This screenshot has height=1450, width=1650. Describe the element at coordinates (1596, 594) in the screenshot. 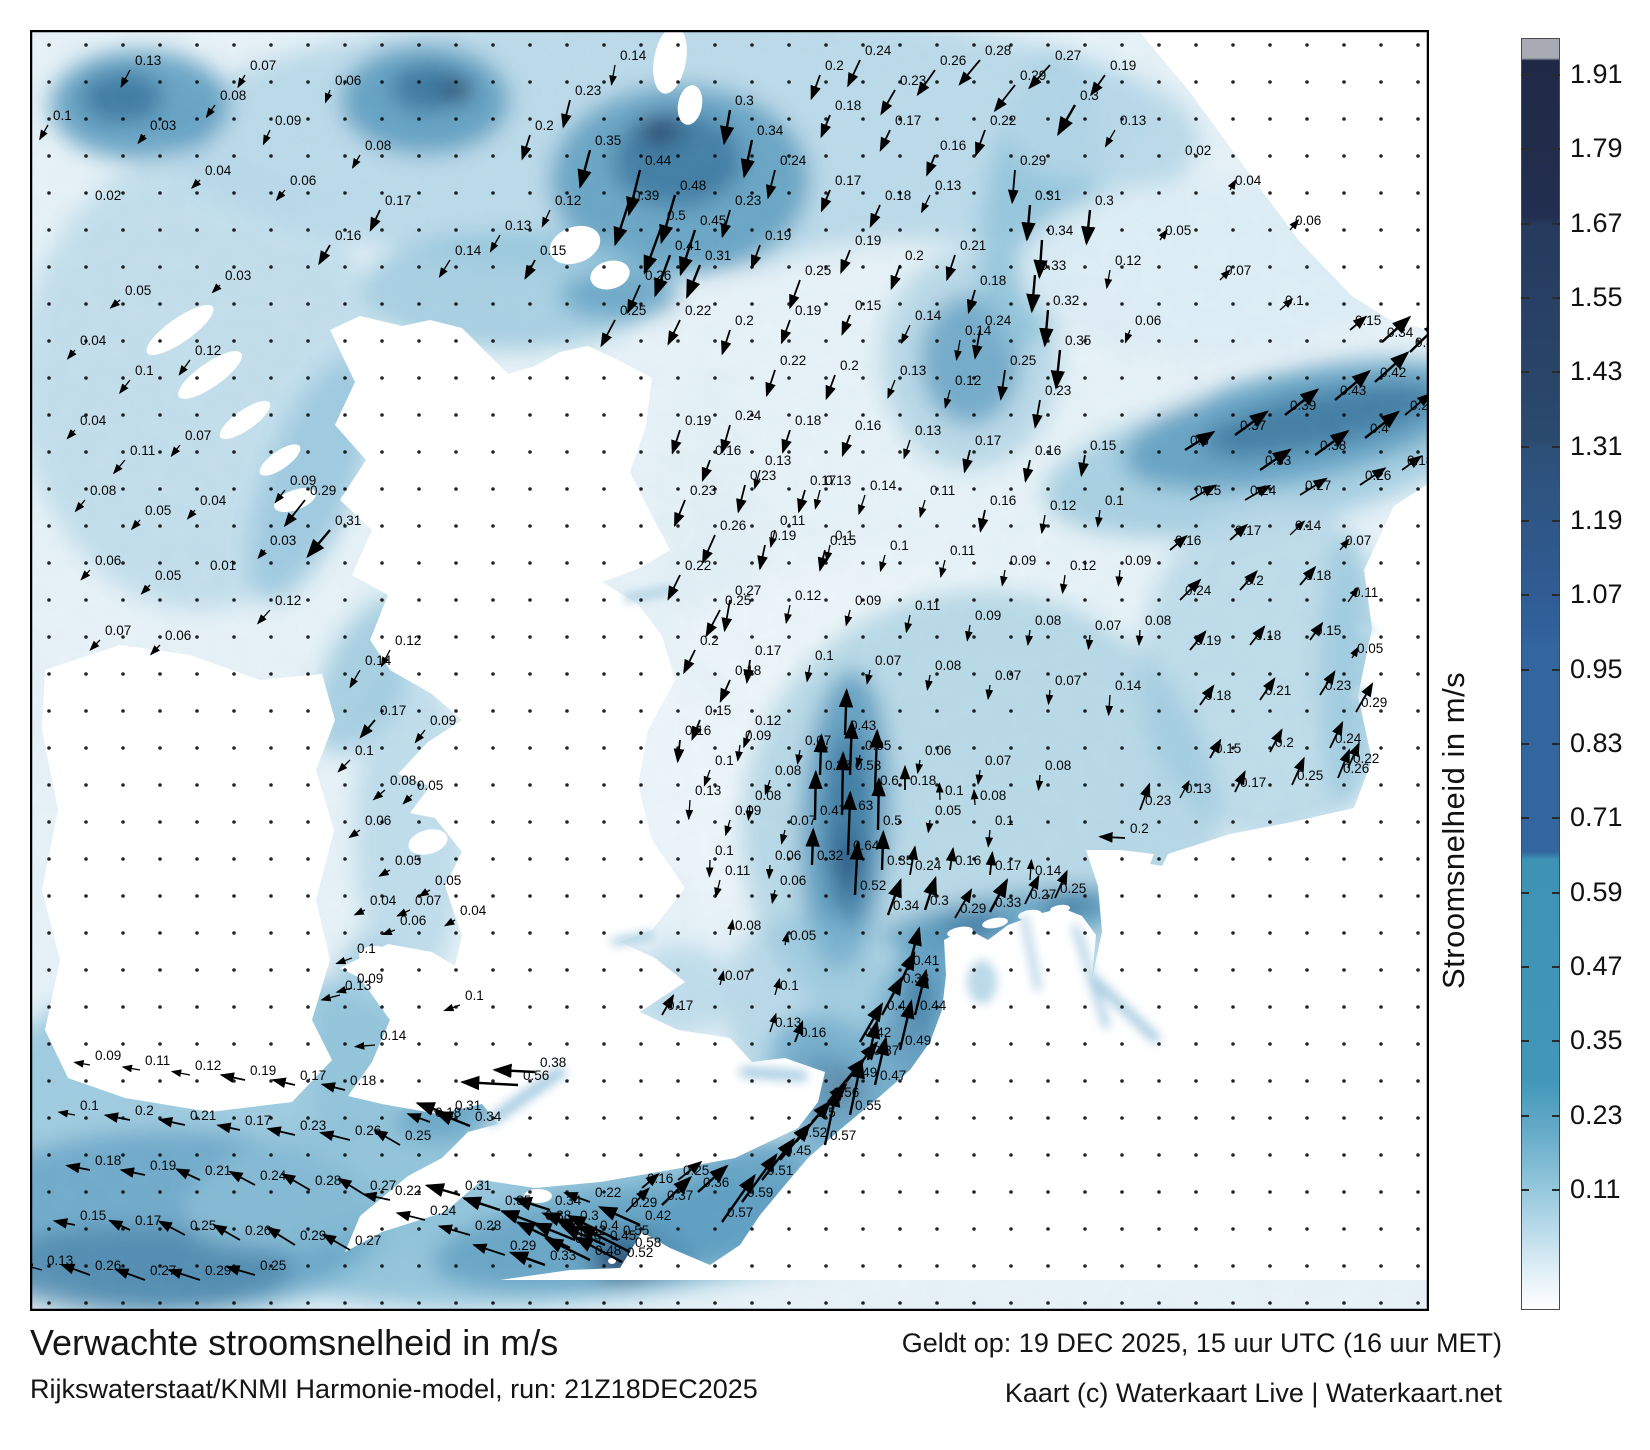

I see `colorbar-tick-label: 1.07` at that location.